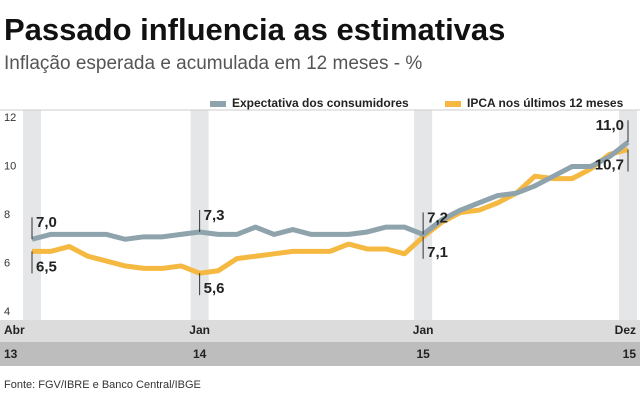  Describe the element at coordinates (437, 217) in the screenshot. I see `value-label: 7,2` at that location.